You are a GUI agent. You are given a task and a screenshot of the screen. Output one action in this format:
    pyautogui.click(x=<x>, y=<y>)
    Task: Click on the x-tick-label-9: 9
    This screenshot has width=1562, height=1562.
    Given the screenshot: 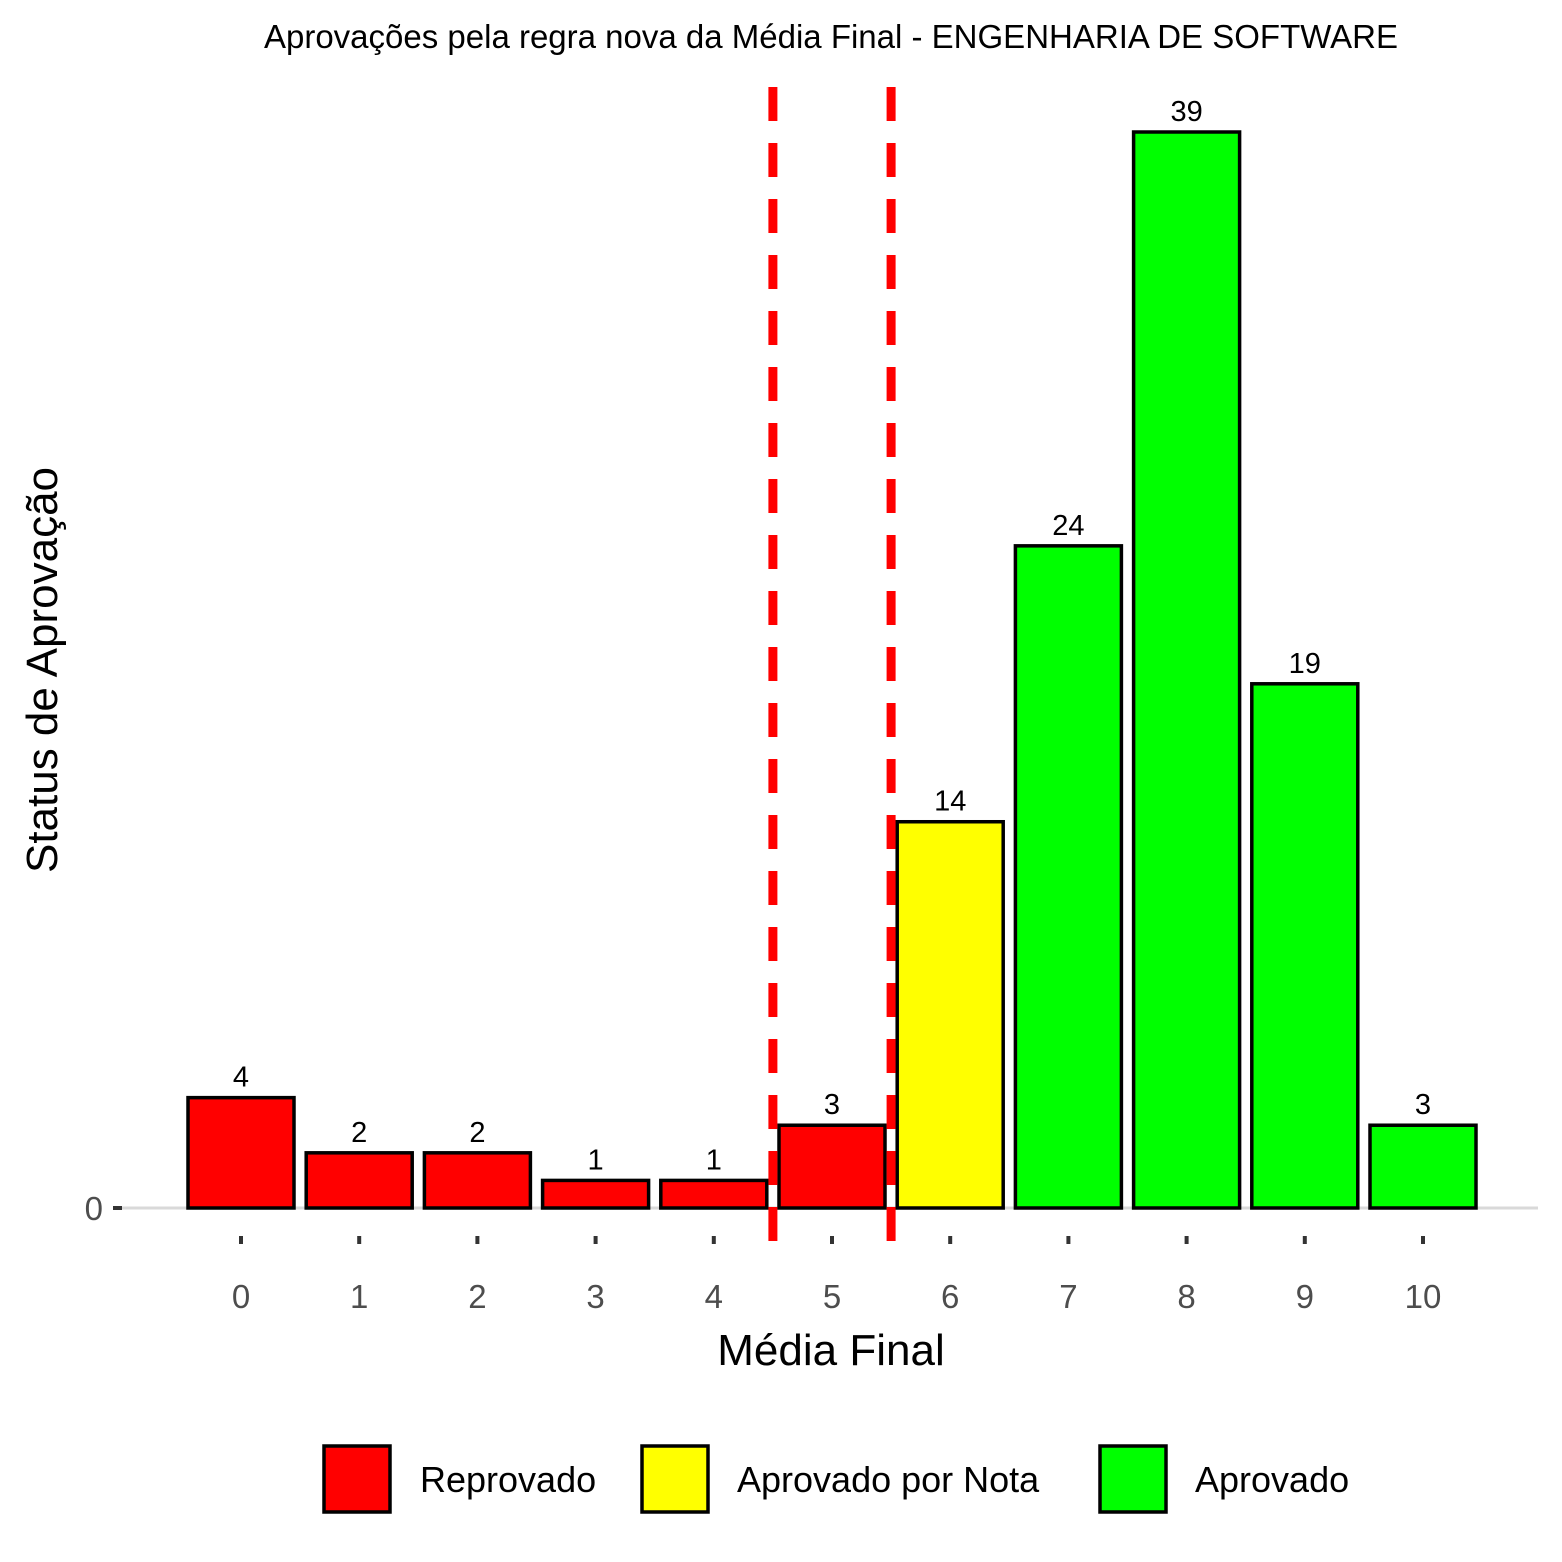 What is the action you would take?
    pyautogui.click(x=1305, y=1296)
    